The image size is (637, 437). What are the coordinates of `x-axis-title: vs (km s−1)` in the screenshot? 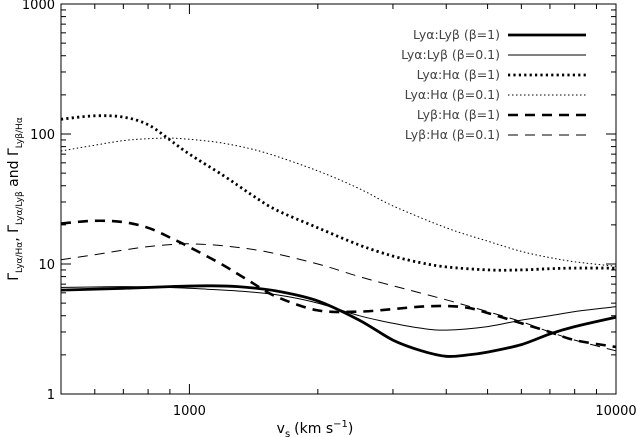 It's located at (315, 428).